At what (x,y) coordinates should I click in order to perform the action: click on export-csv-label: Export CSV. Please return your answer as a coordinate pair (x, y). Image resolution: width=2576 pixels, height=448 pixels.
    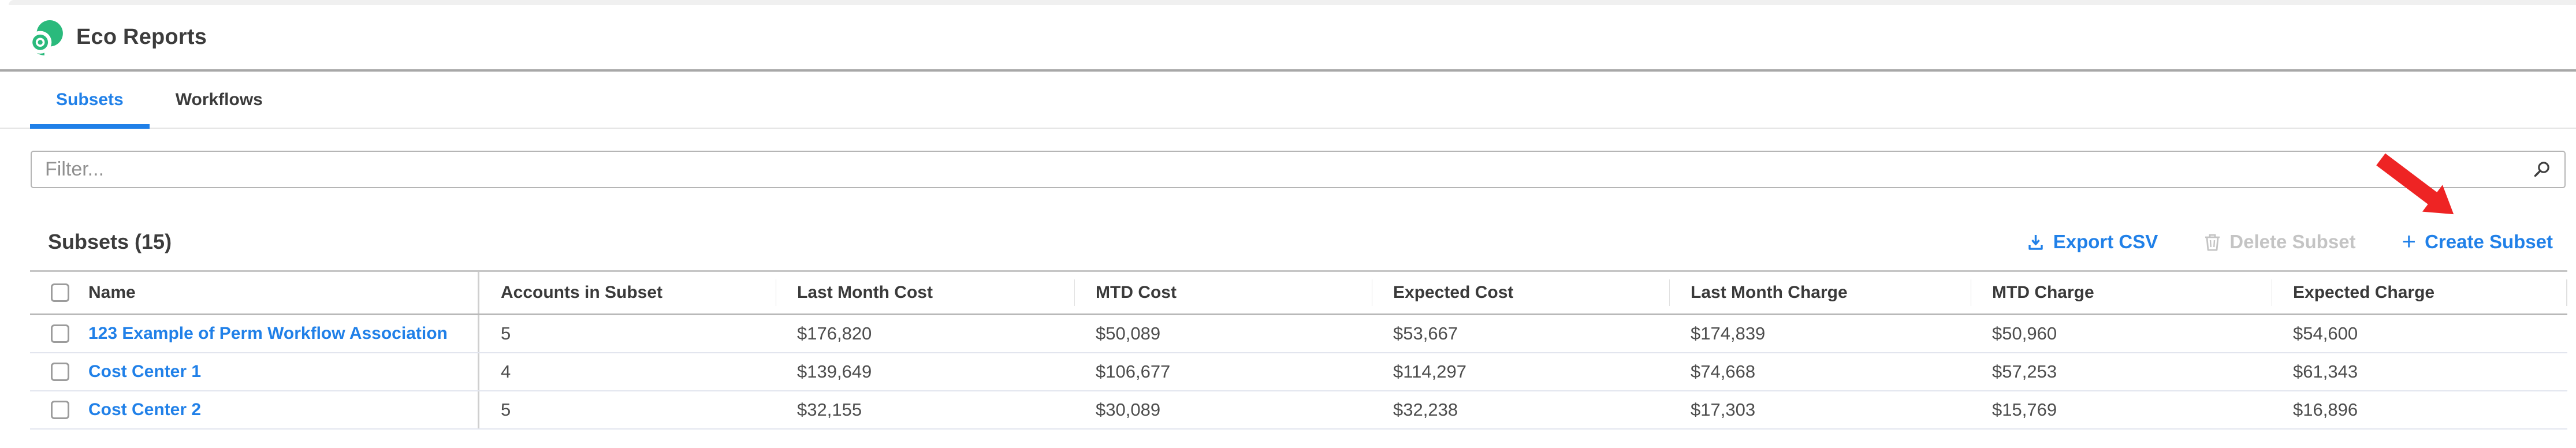
    Looking at the image, I should click on (2106, 241).